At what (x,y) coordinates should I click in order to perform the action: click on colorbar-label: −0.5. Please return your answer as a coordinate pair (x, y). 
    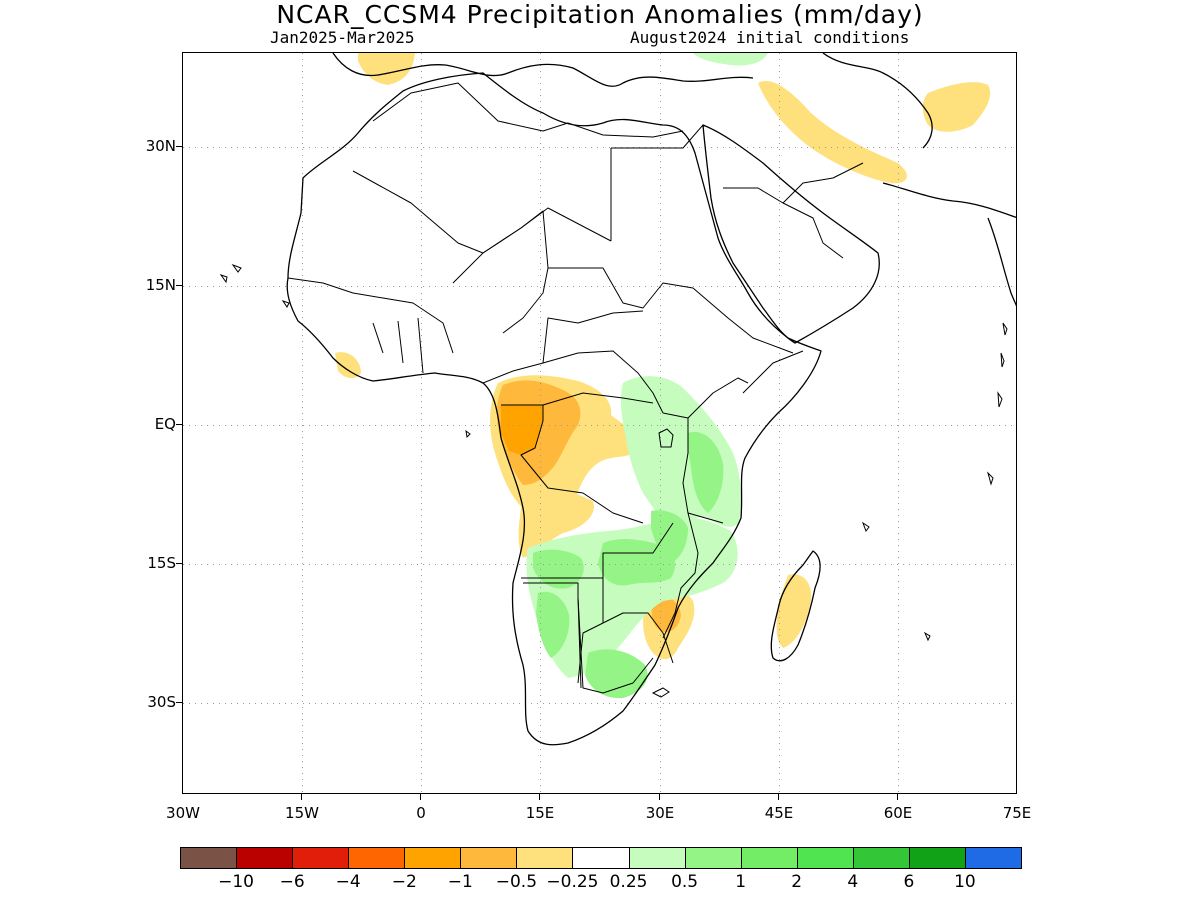
    Looking at the image, I should click on (516, 882).